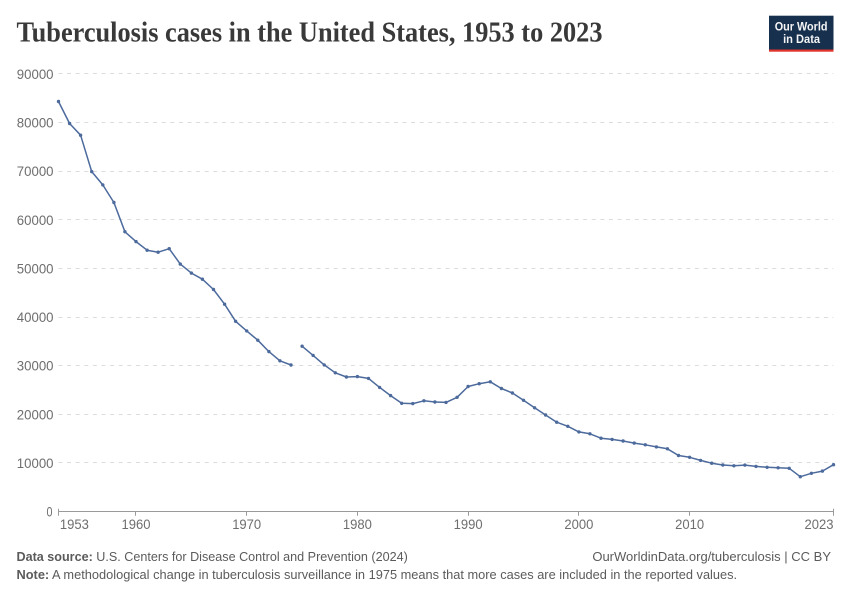 The width and height of the screenshot is (850, 600). What do you see at coordinates (35, 220) in the screenshot?
I see `svg-text: 60000` at bounding box center [35, 220].